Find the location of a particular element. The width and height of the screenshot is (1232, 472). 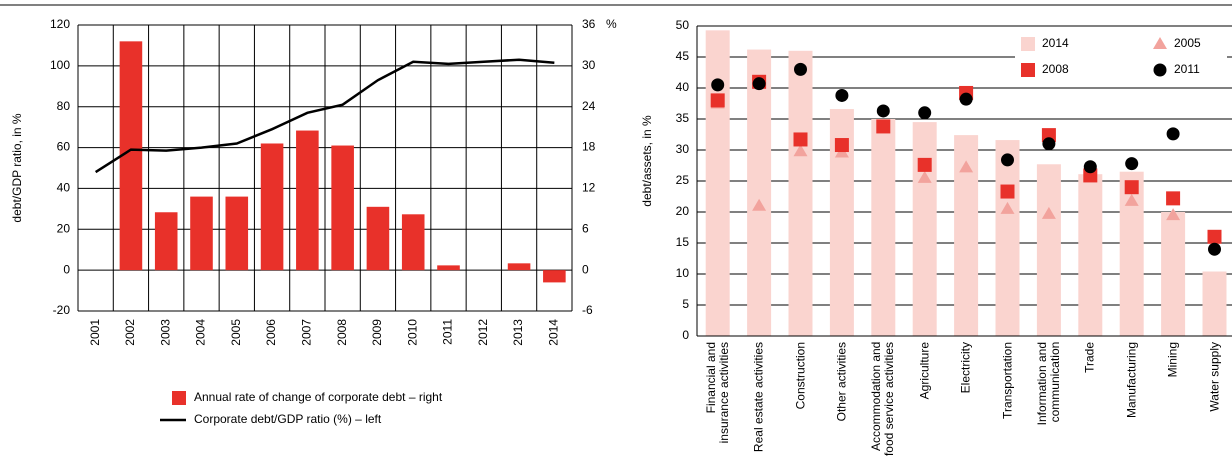

x-tick-label: 2004 is located at coordinates (201, 332).